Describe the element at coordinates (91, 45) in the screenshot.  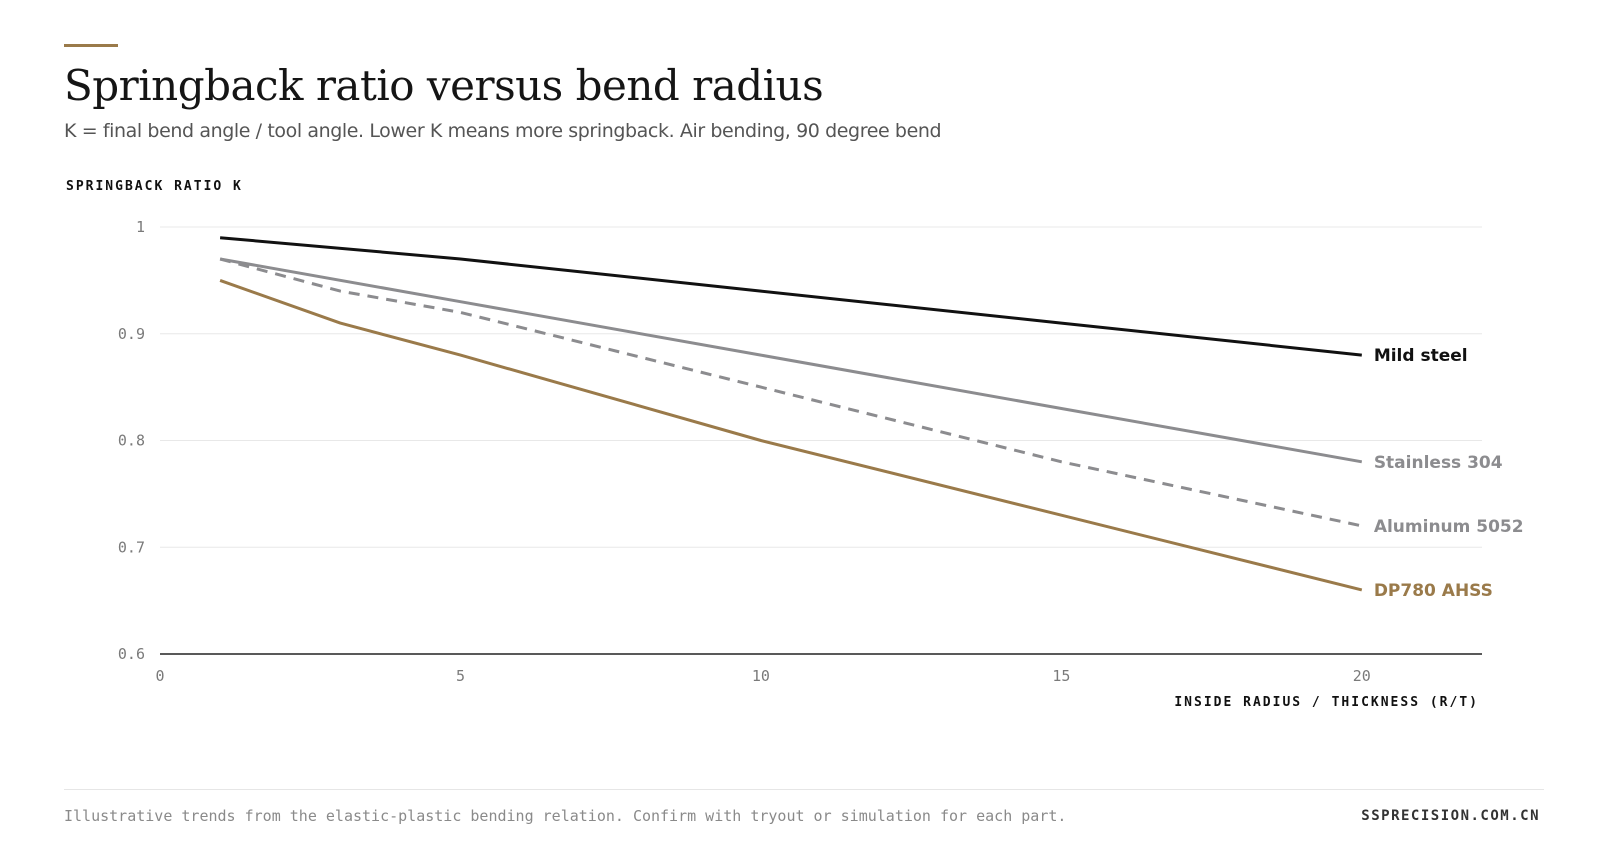
I see `title-accent-rule` at that location.